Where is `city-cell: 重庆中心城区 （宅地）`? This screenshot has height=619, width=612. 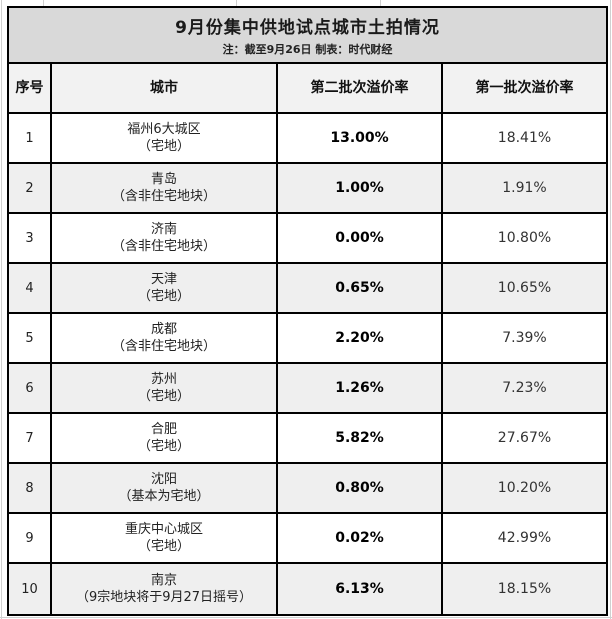 city-cell: 重庆中心城区 （宅地） is located at coordinates (165, 539).